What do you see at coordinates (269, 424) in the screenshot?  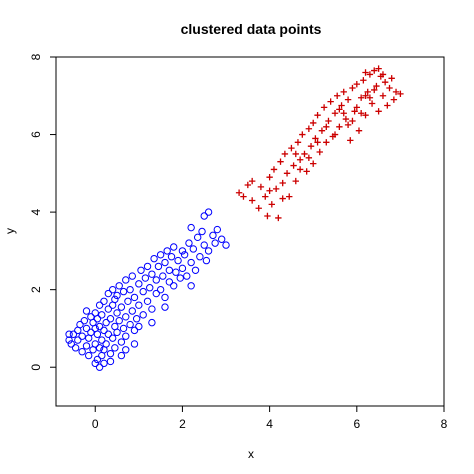 I see `x-tick-label: 4` at bounding box center [269, 424].